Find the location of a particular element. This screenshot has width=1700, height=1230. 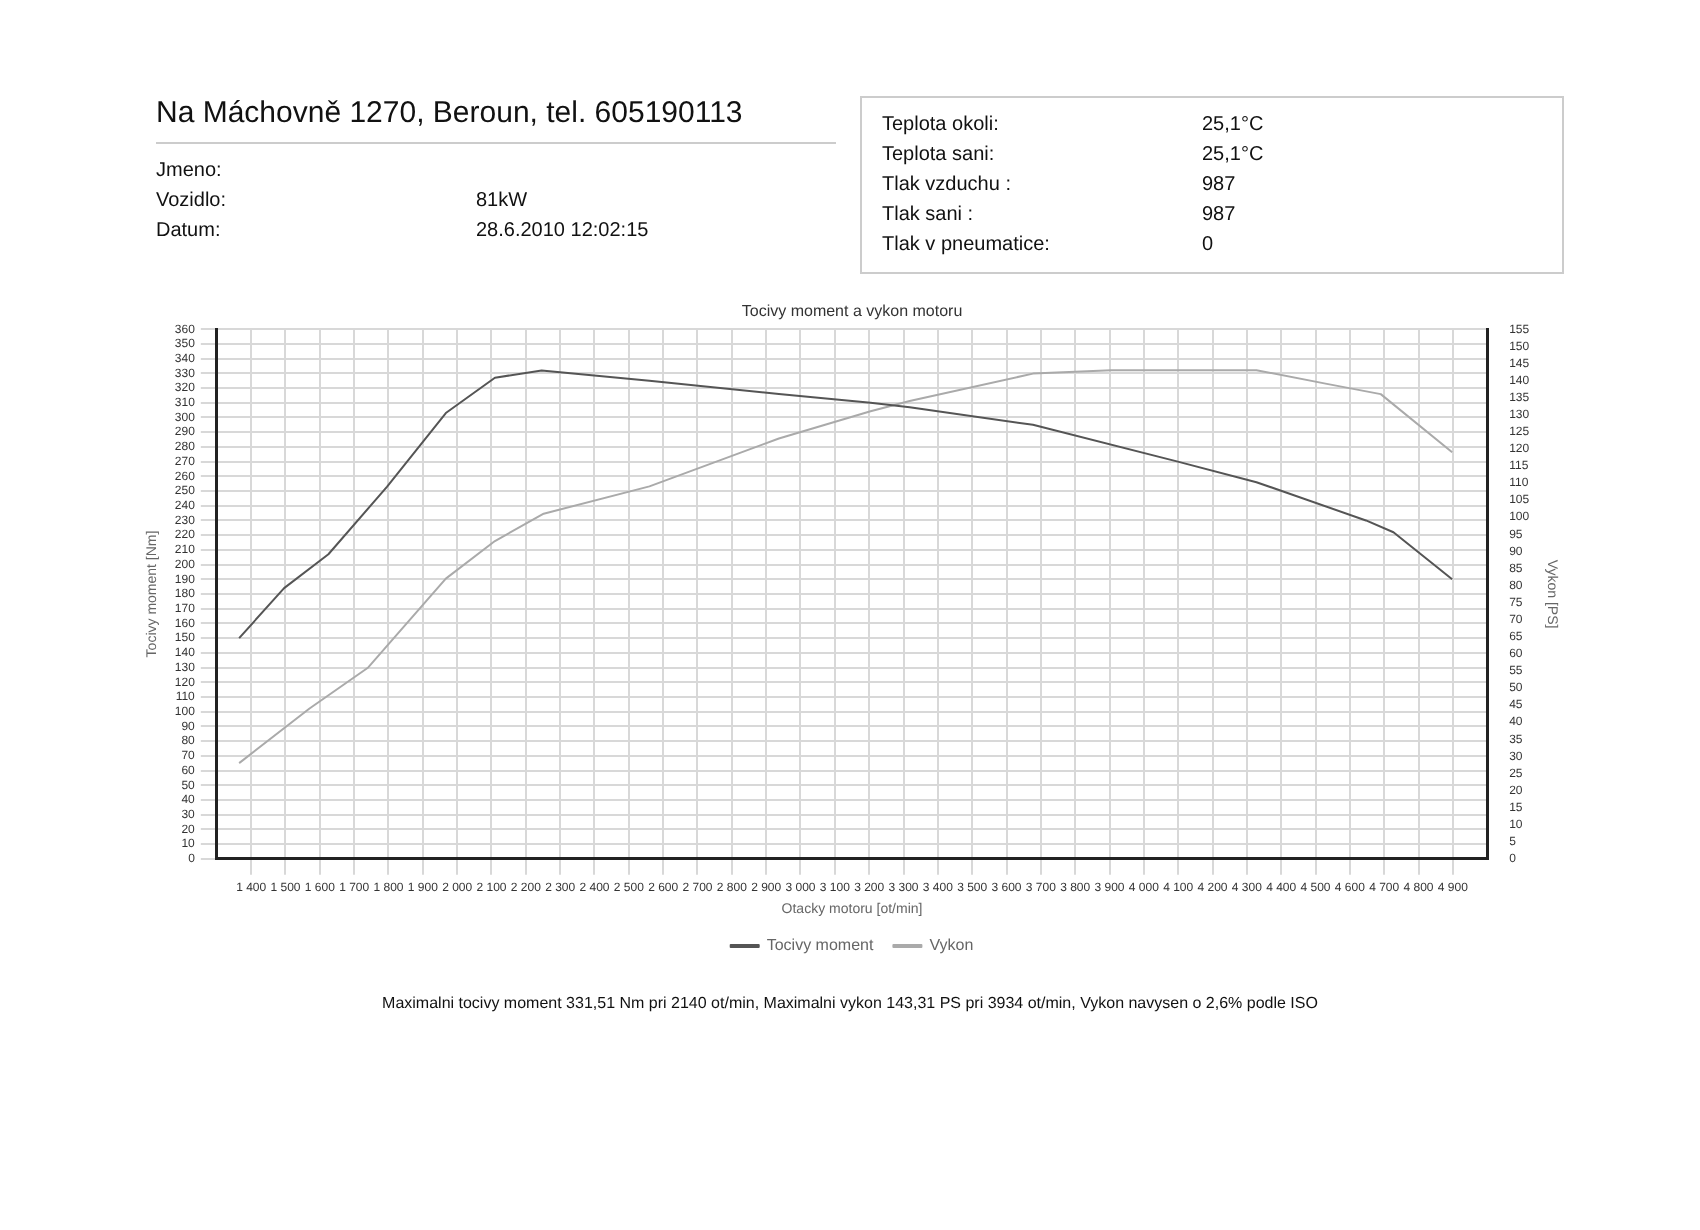

text: Tlak vzduchu : 987 is located at coordinates (1059, 185).